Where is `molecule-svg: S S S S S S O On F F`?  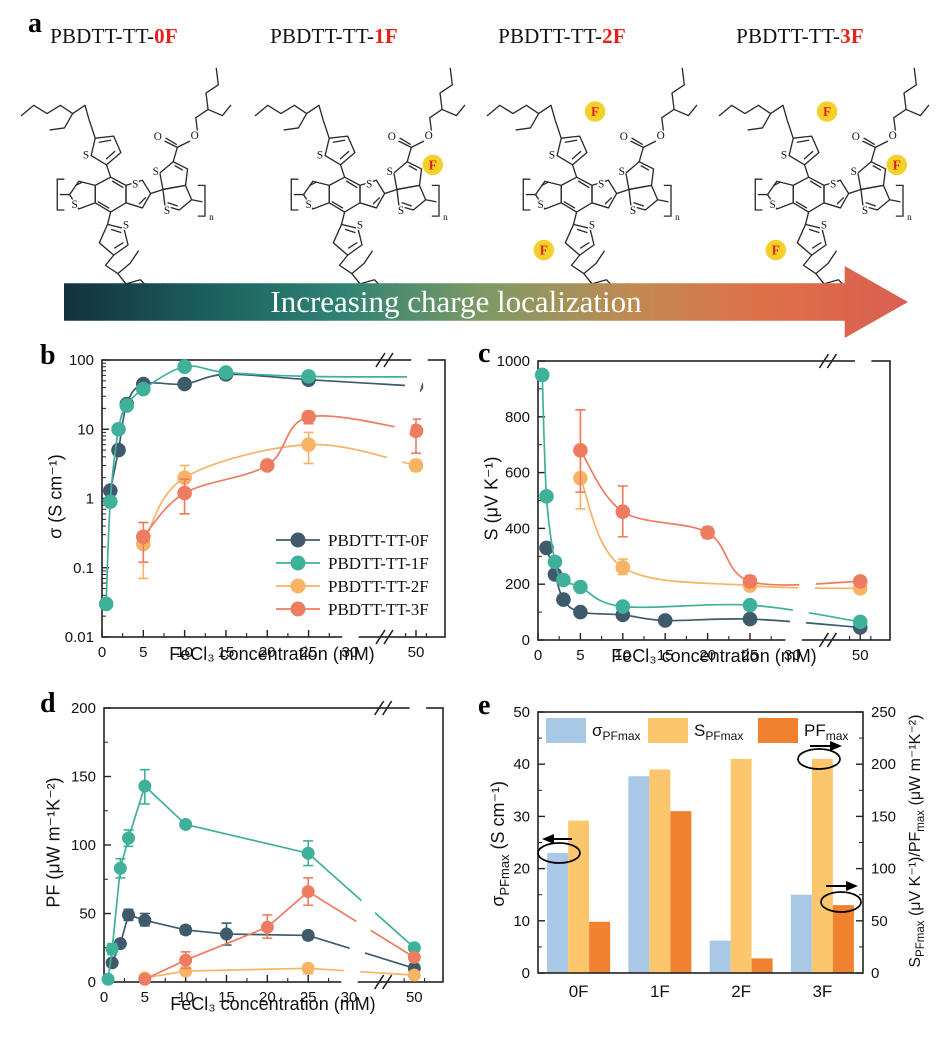
molecule-svg: S S S S S S O On F F is located at coordinates (592, 178).